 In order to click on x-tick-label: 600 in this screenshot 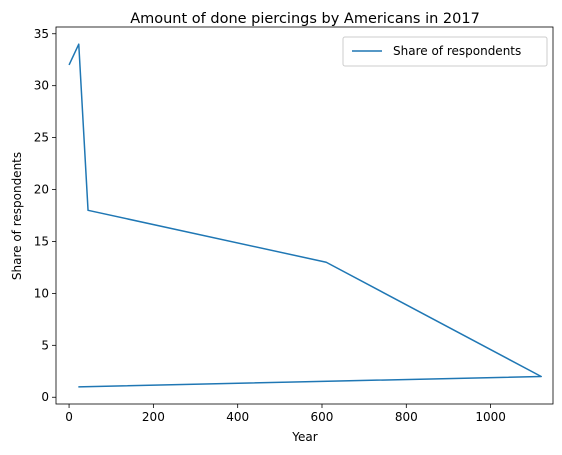, I will do `click(322, 417)`.